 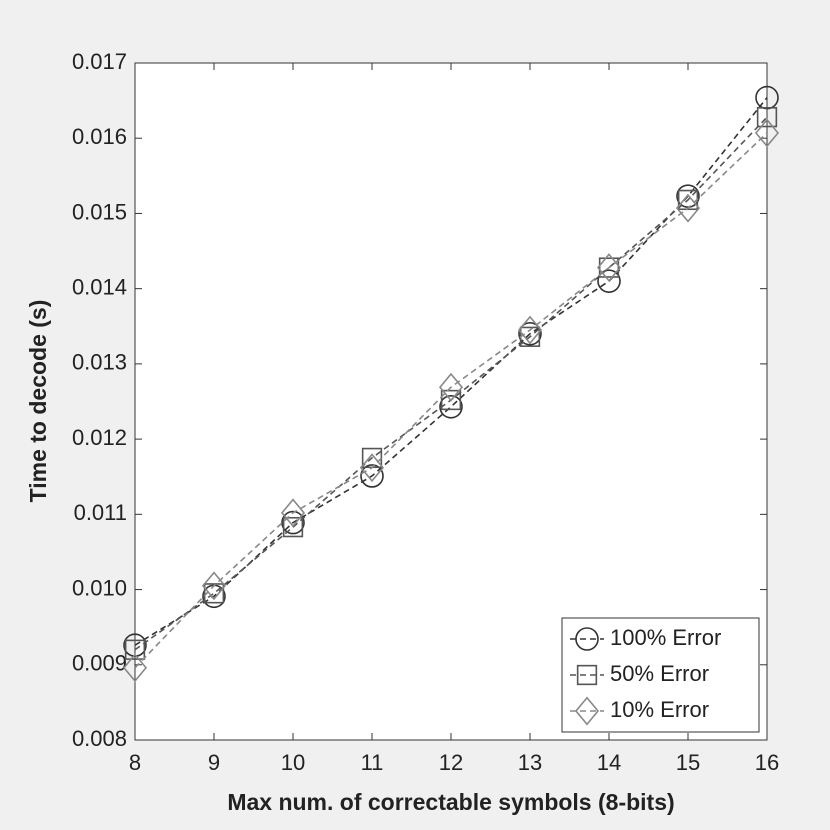 I want to click on y-tick-label: 0.015, so click(x=99, y=211).